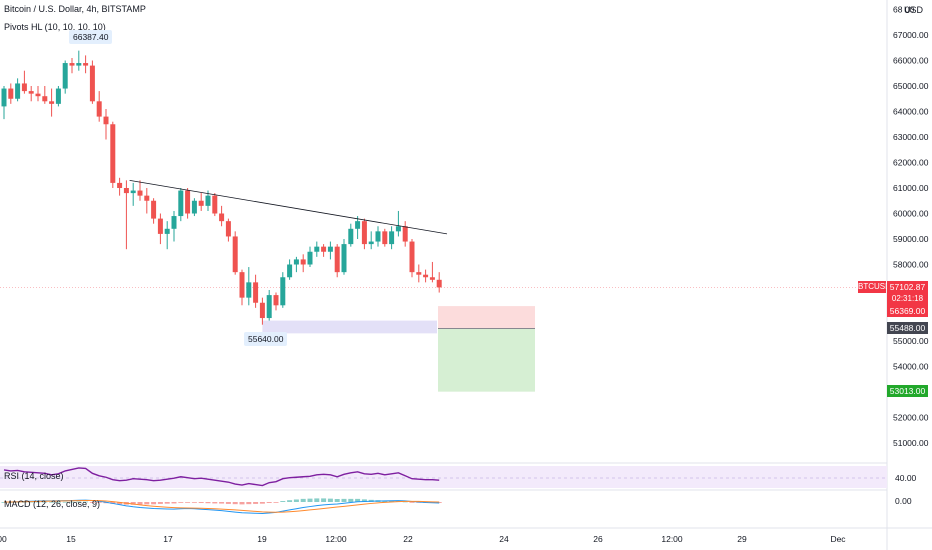  I want to click on trendline, so click(288, 207).